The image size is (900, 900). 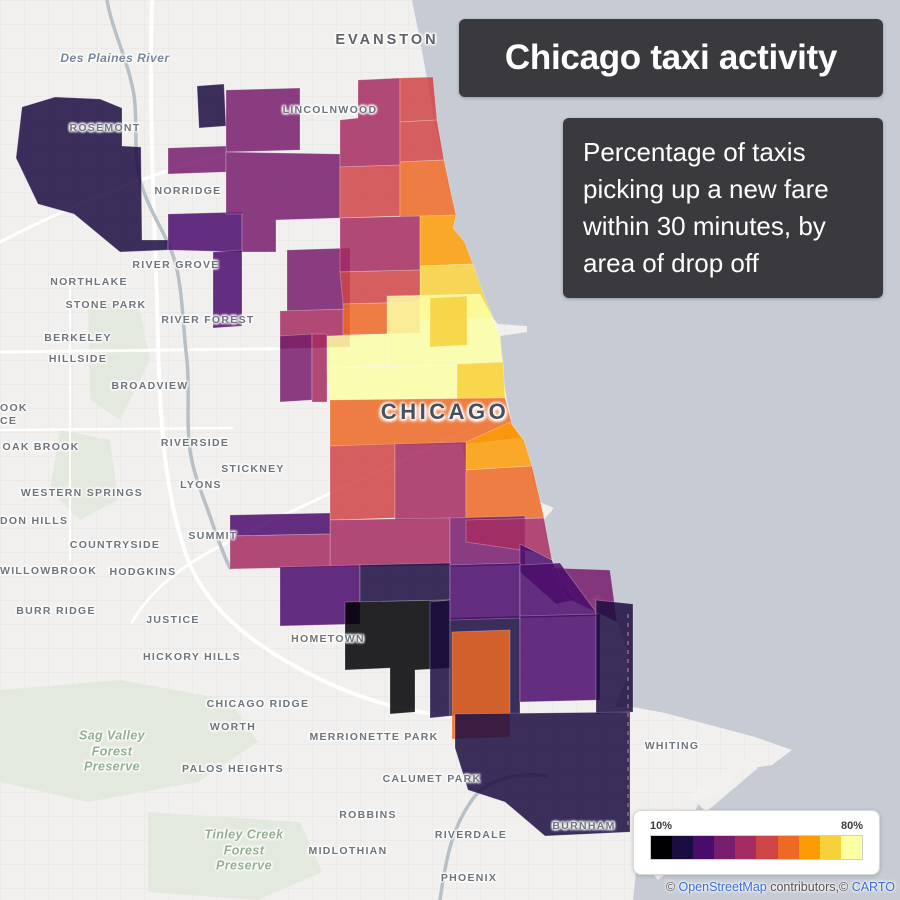 What do you see at coordinates (756, 826) in the screenshot?
I see `legend-labels: 10% 80%` at bounding box center [756, 826].